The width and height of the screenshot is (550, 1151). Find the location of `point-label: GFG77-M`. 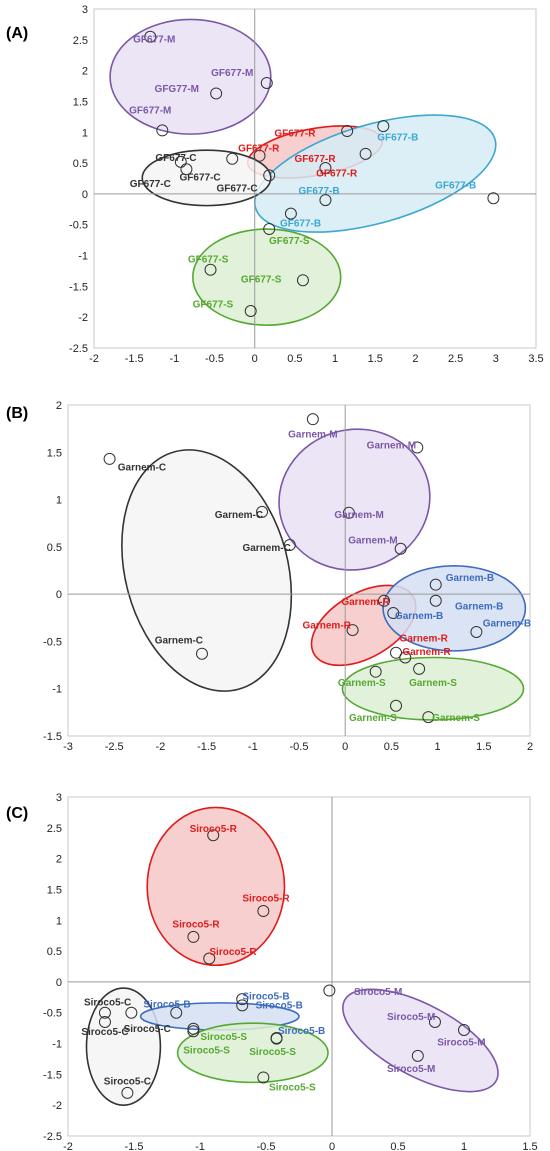

point-label: GFG77-M is located at coordinates (177, 89).